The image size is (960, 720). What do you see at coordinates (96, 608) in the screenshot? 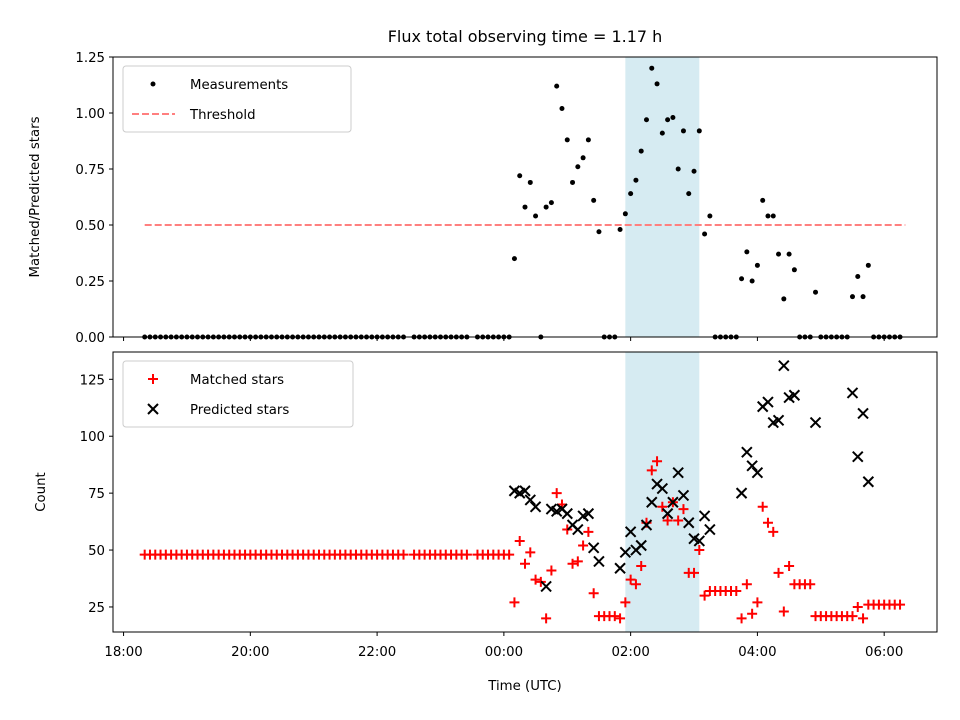
I see `bottom-y-tick-label: 25` at bounding box center [96, 608].